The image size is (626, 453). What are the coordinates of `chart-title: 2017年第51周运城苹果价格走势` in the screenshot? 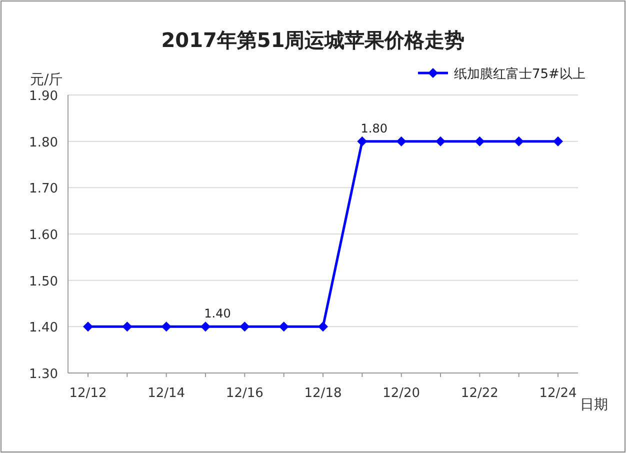 It's located at (313, 40).